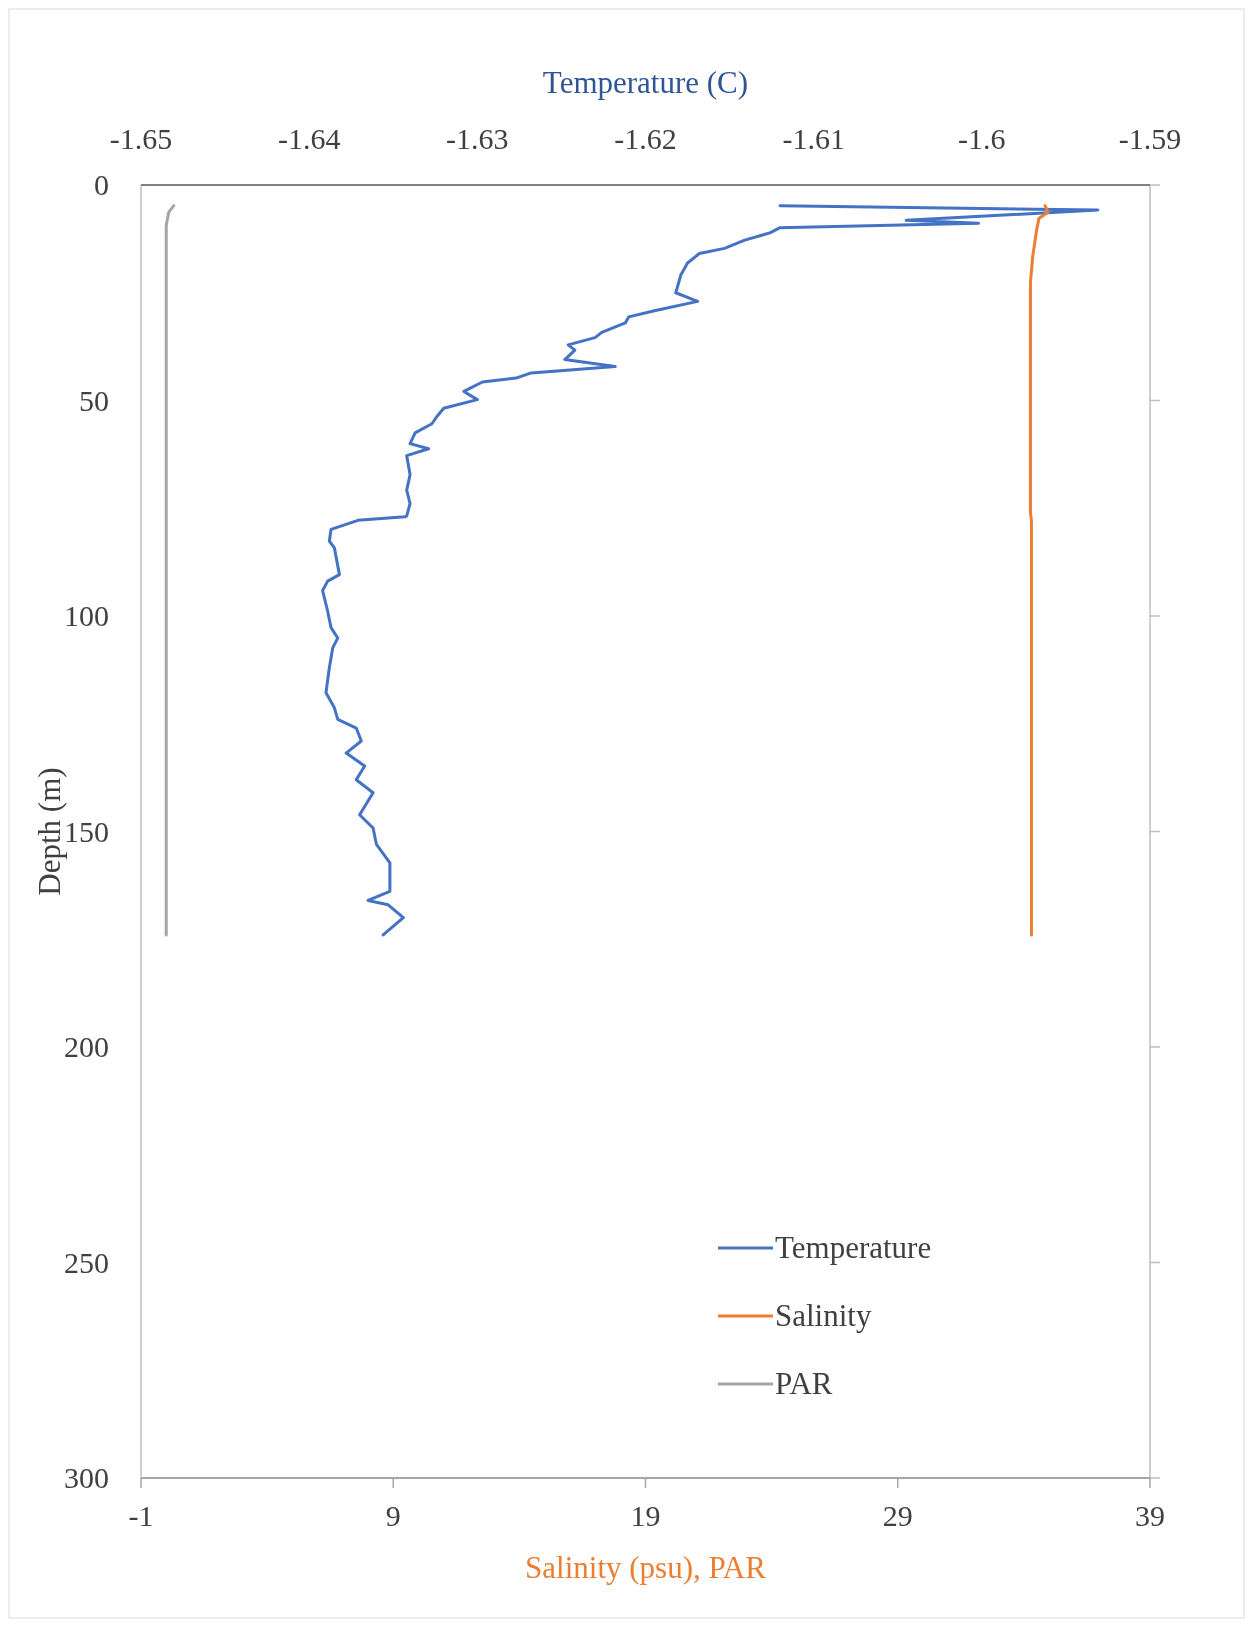  Describe the element at coordinates (645, 82) in the screenshot. I see `x2-axis-title: Temperature (C)` at that location.